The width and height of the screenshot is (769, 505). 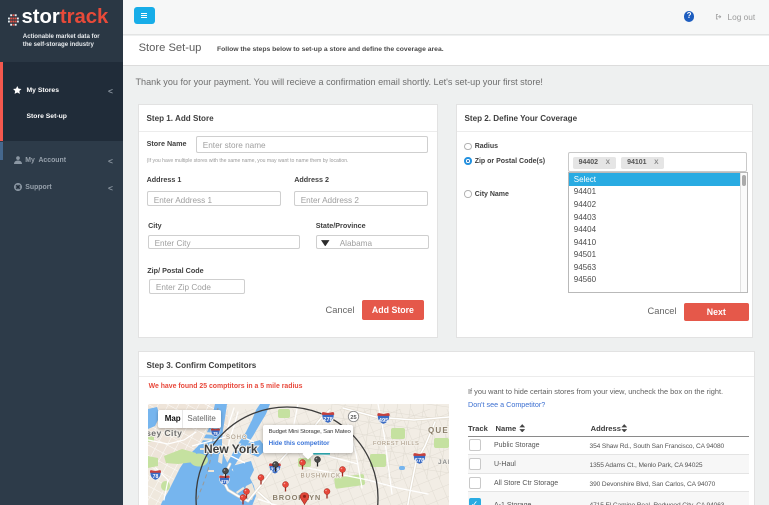 What do you see at coordinates (438, 430) in the screenshot?
I see `svg-text: QUEENS` at bounding box center [438, 430].